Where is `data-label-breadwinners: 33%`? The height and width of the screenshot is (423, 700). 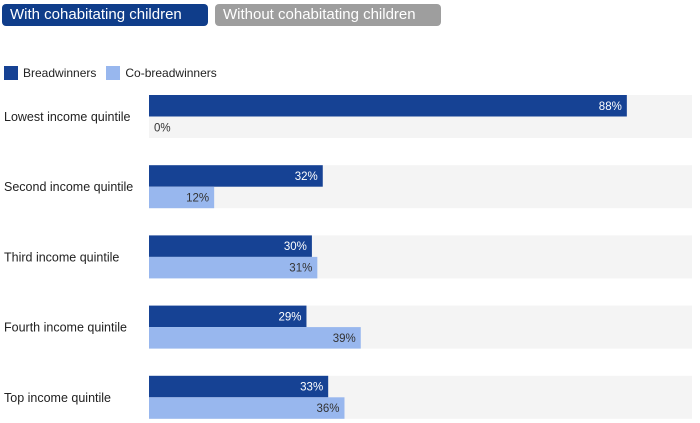 data-label-breadwinners: 33% is located at coordinates (311, 388).